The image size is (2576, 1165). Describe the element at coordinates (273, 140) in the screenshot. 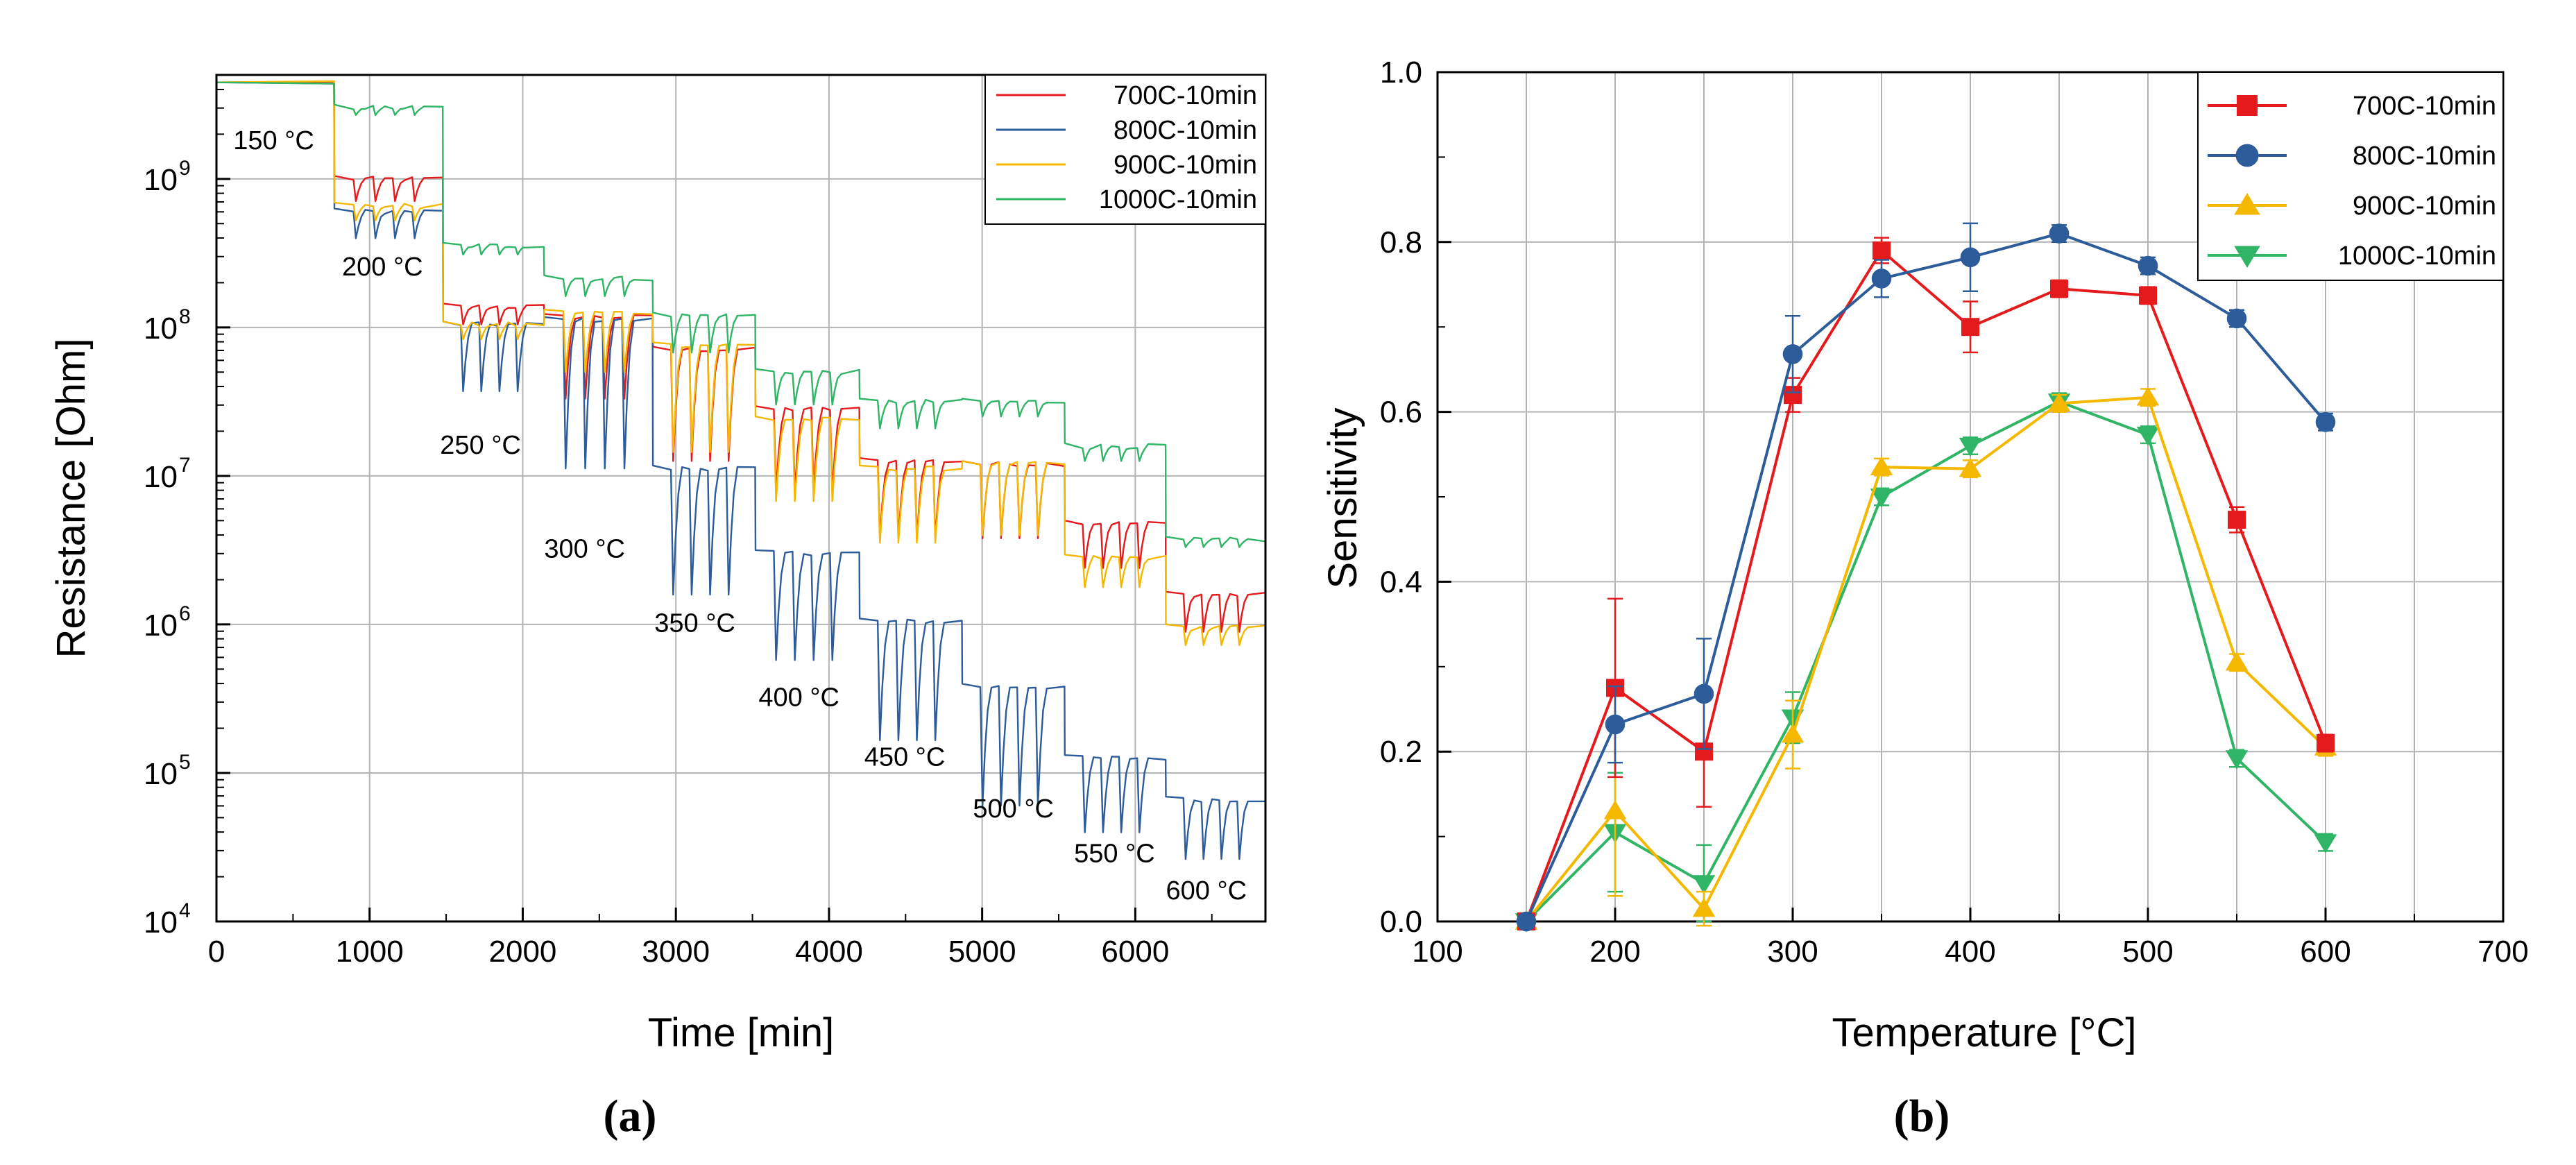

I see `chart-a-annotation: 150 °C` at that location.